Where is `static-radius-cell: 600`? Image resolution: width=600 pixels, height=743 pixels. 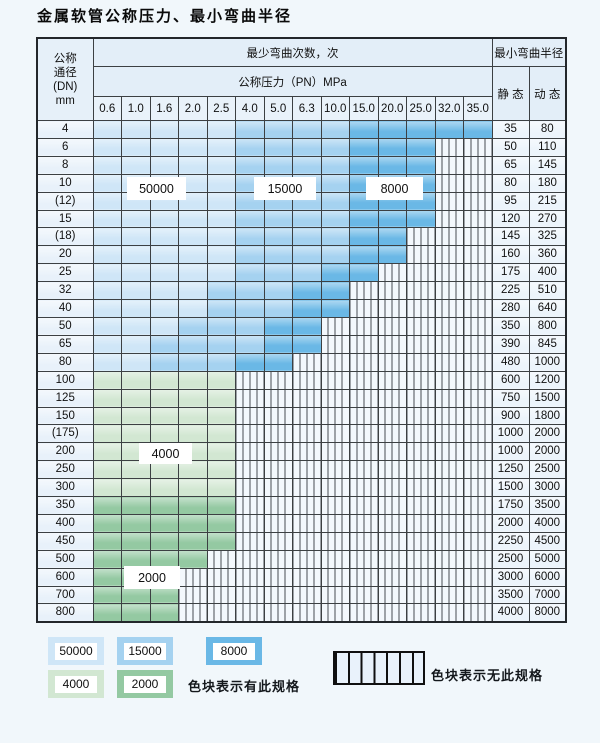 static-radius-cell: 600 is located at coordinates (510, 380).